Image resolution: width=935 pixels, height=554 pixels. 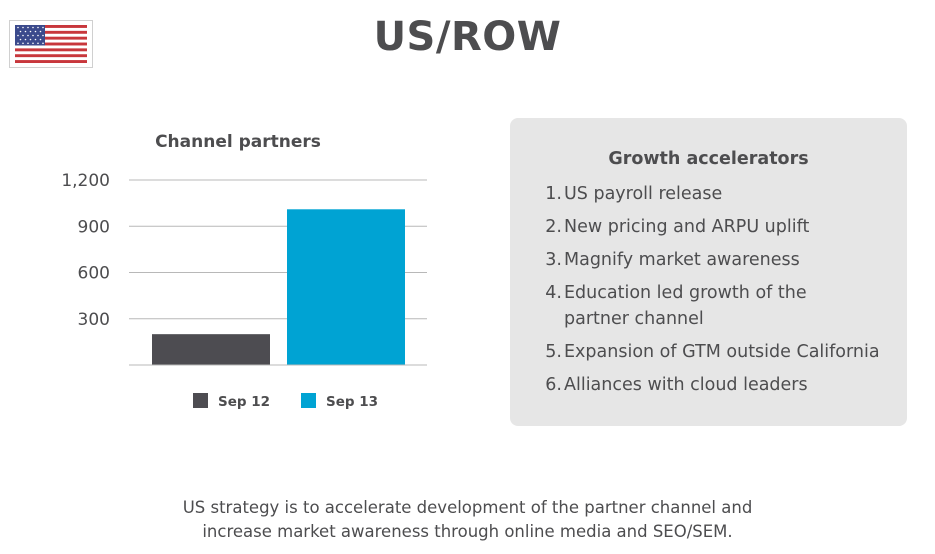 I want to click on chart-legend: Sep 12 Sep 13, so click(x=285, y=401).